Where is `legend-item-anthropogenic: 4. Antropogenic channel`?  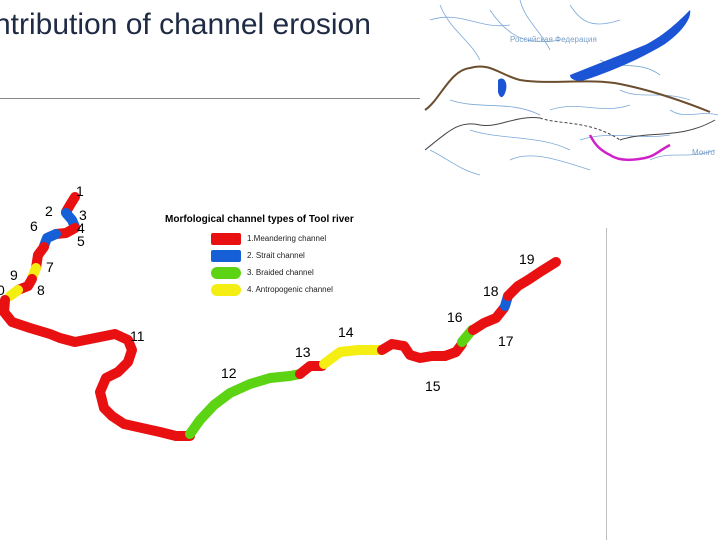 legend-item-anthropogenic: 4. Antropogenic channel is located at coordinates (272, 289).